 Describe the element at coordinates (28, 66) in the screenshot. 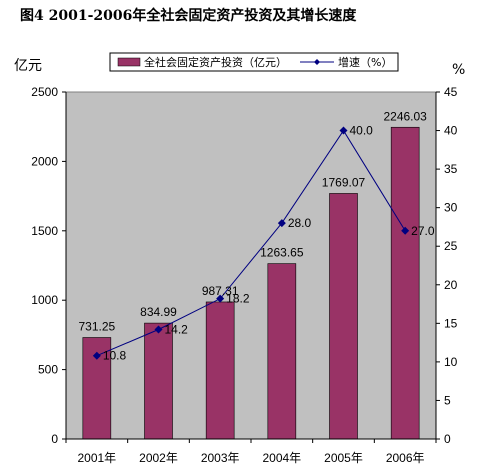

I see `left-axis-unit: 亿元` at that location.